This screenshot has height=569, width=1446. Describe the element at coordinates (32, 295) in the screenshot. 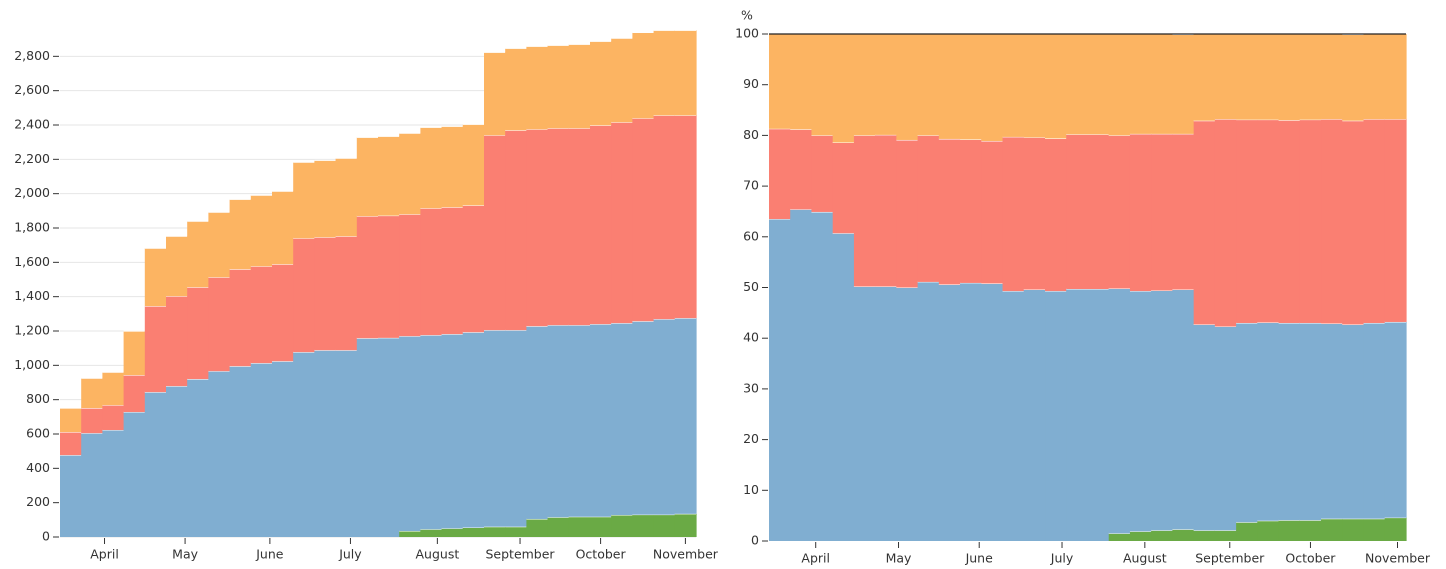

I see `y-tick-label: 1,400` at that location.